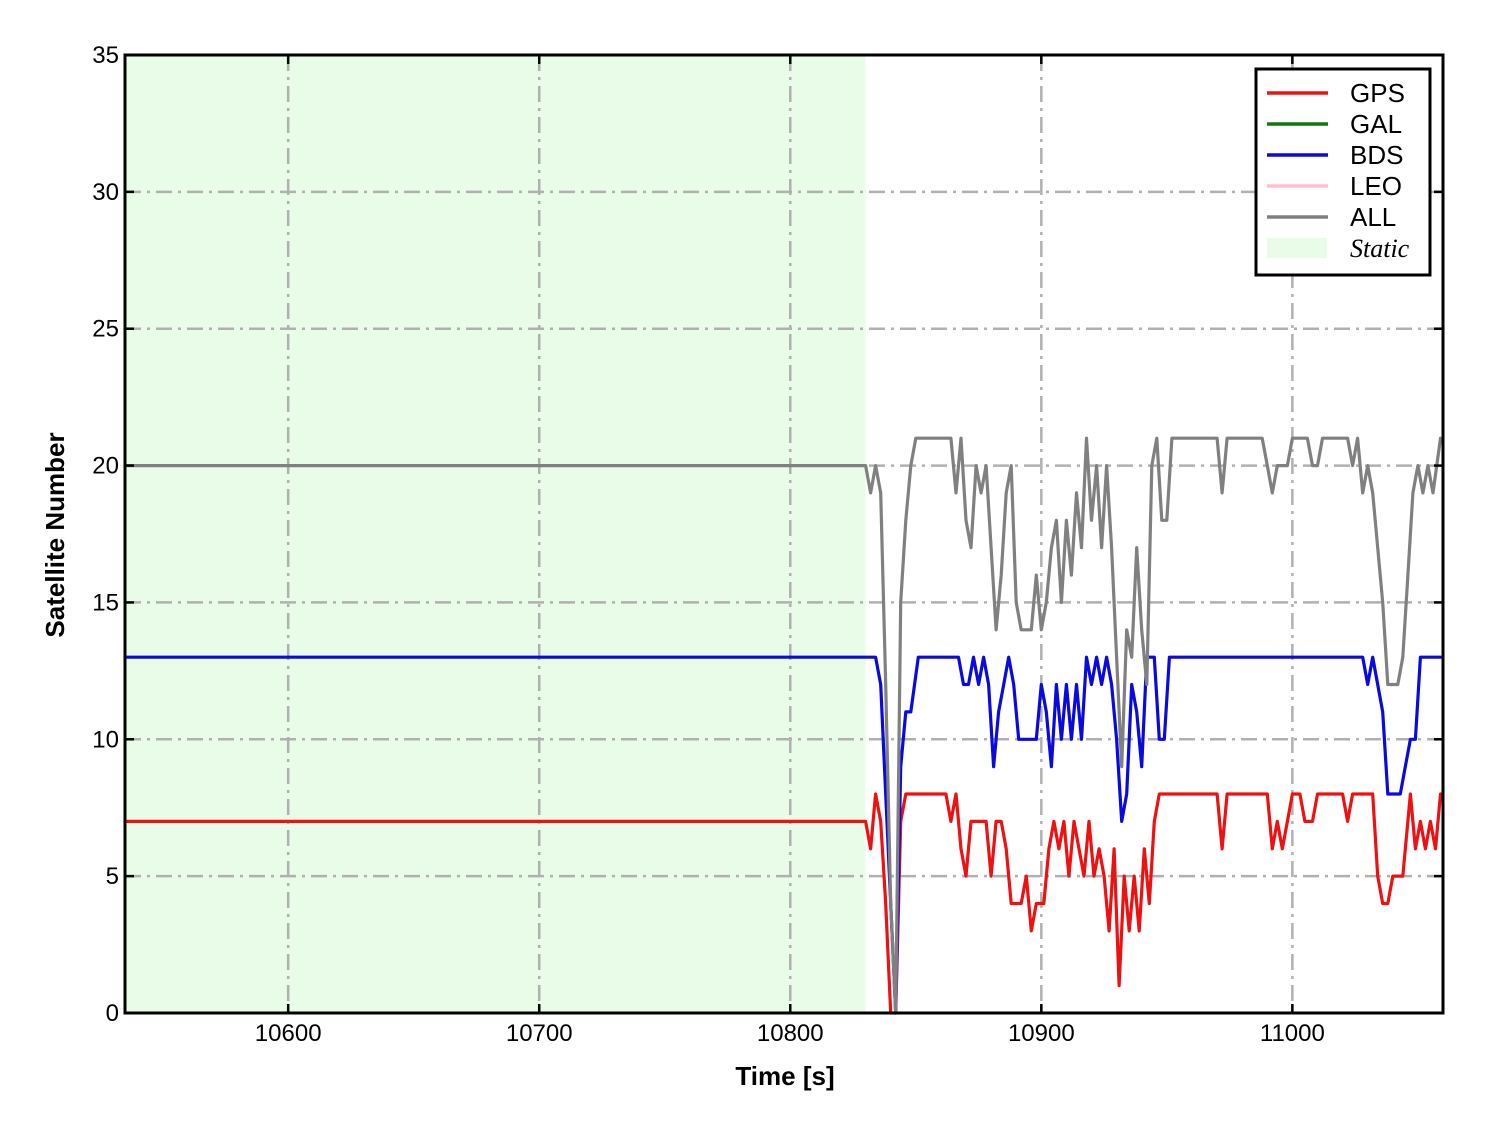  Describe the element at coordinates (105, 192) in the screenshot. I see `y-tick-label: 30` at that location.